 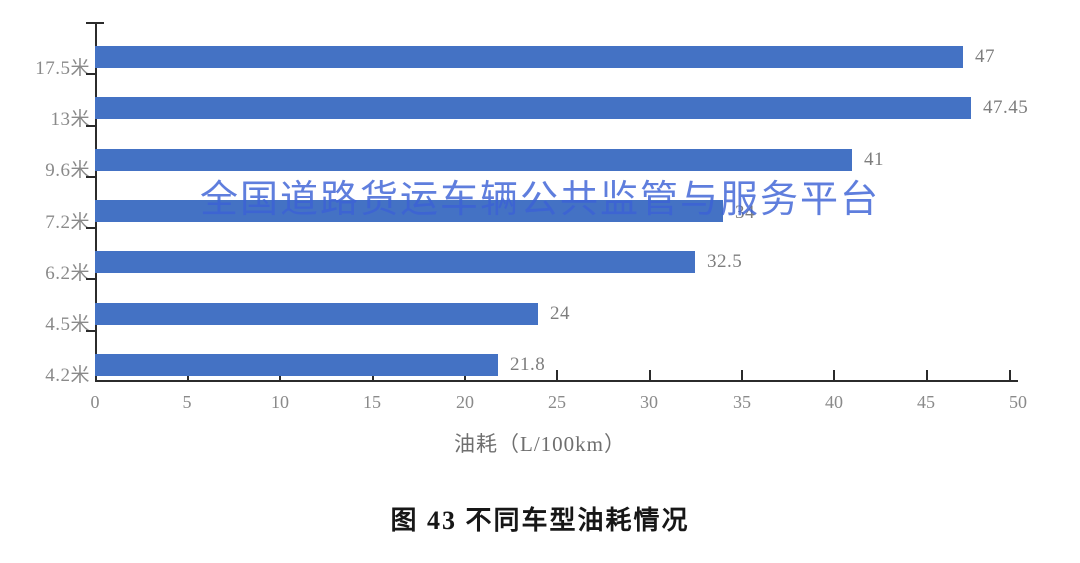 What do you see at coordinates (95, 402) in the screenshot?
I see `x-axis-tick-label: 0` at bounding box center [95, 402].